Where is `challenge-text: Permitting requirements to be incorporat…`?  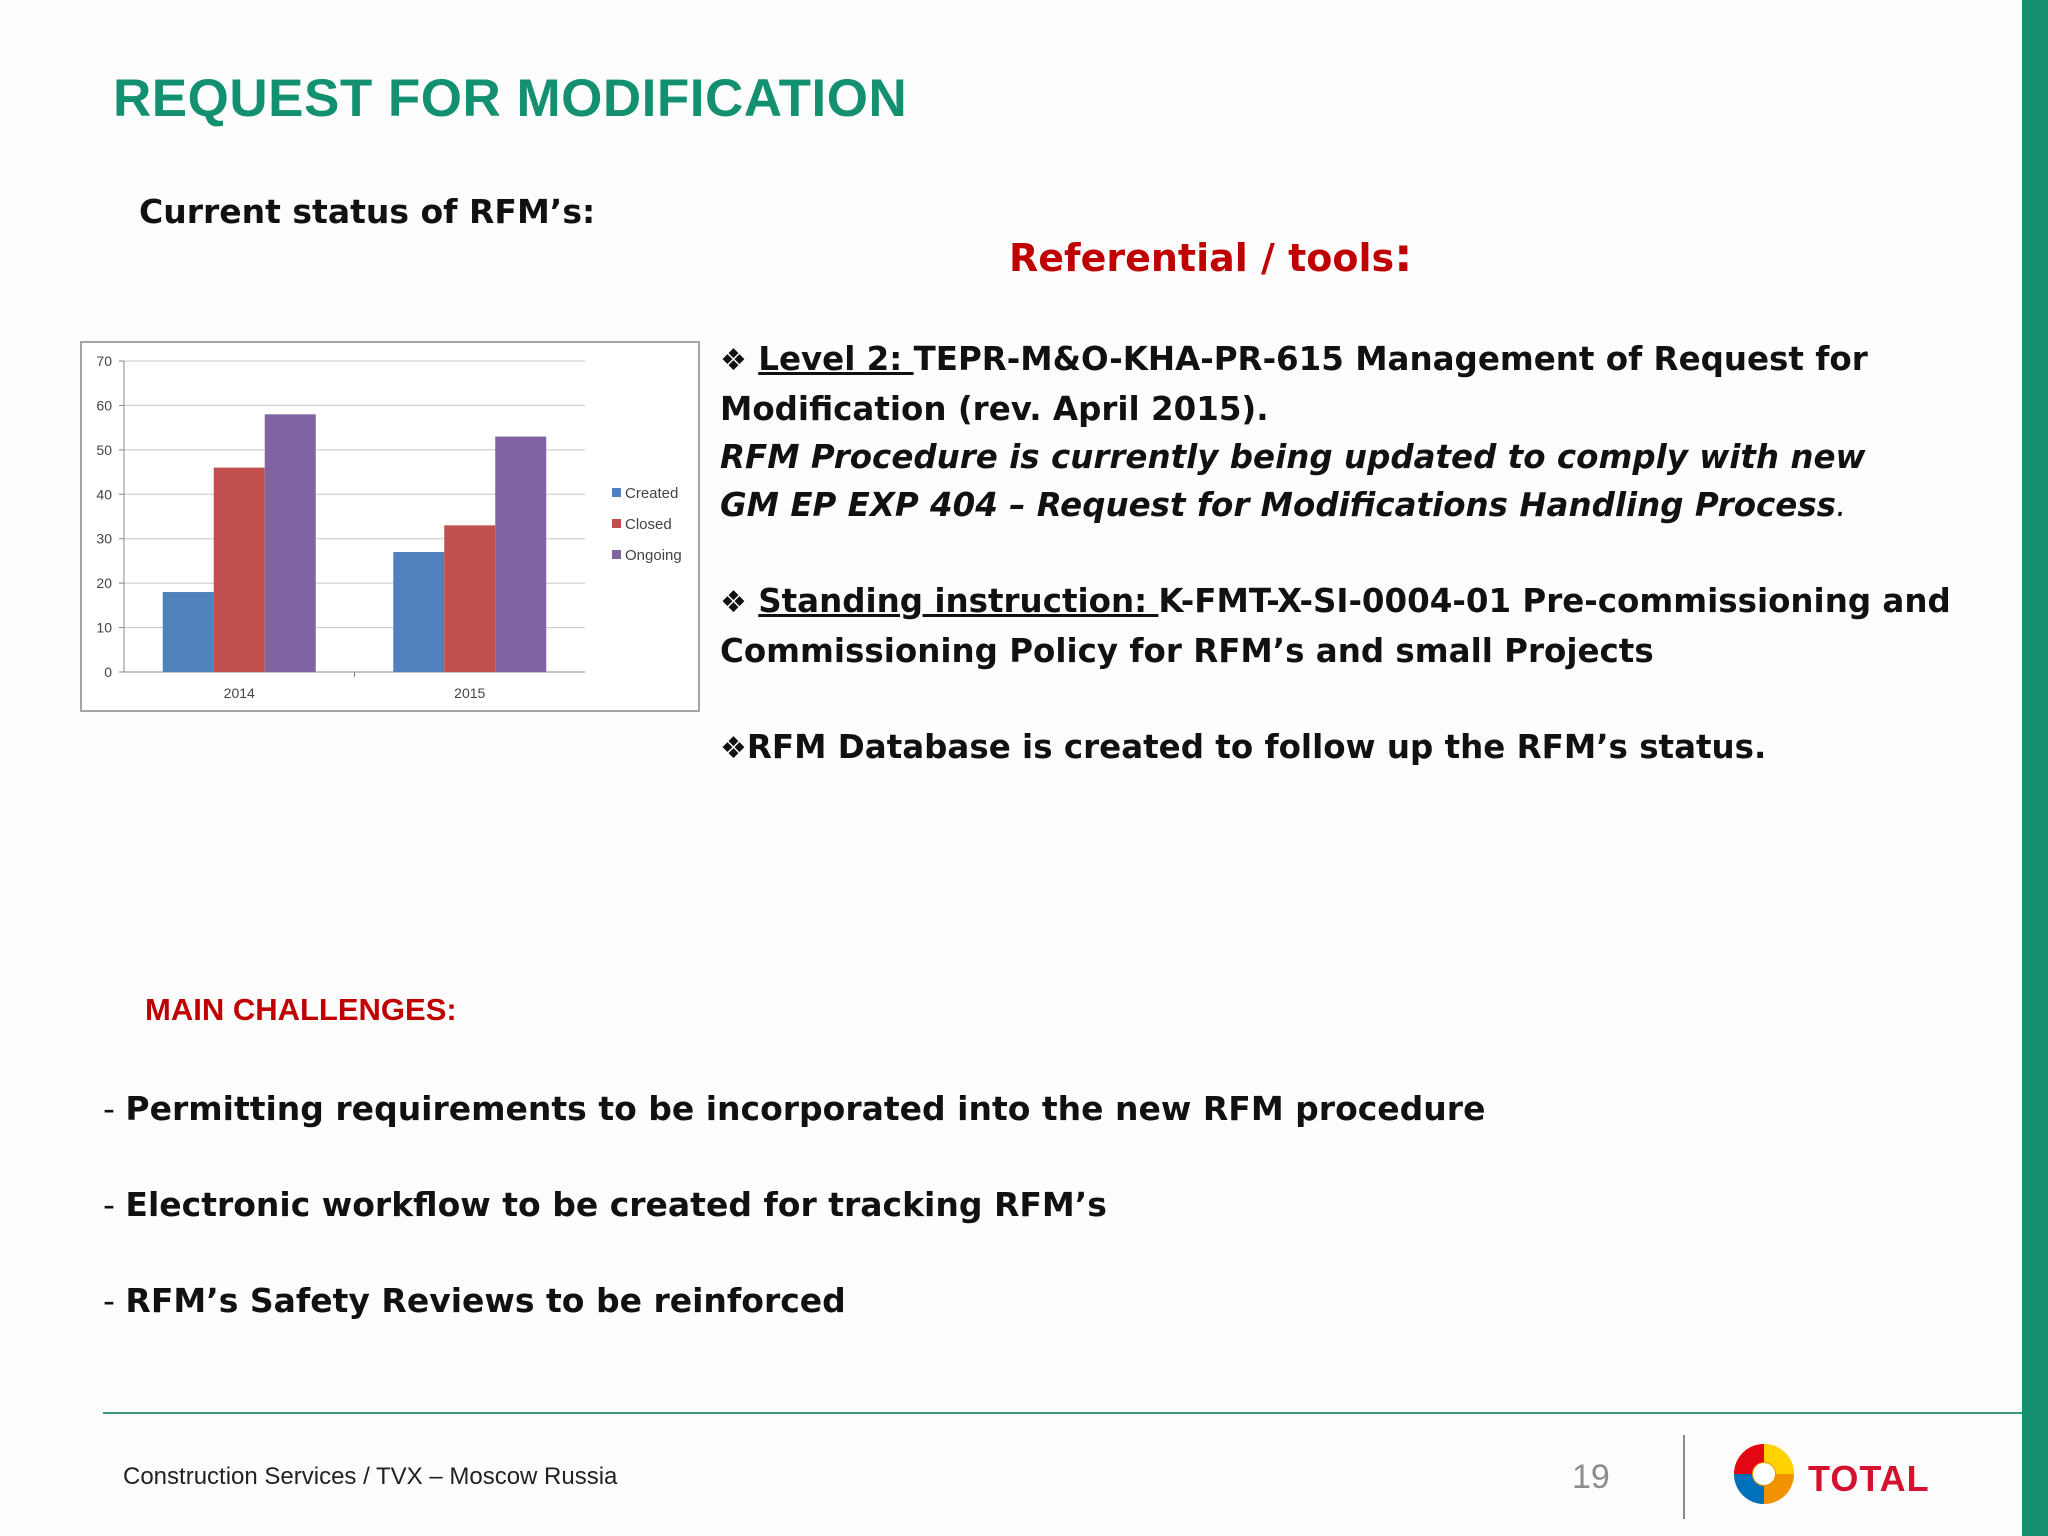 challenge-text: Permitting requirements to be incorporat… is located at coordinates (805, 1108).